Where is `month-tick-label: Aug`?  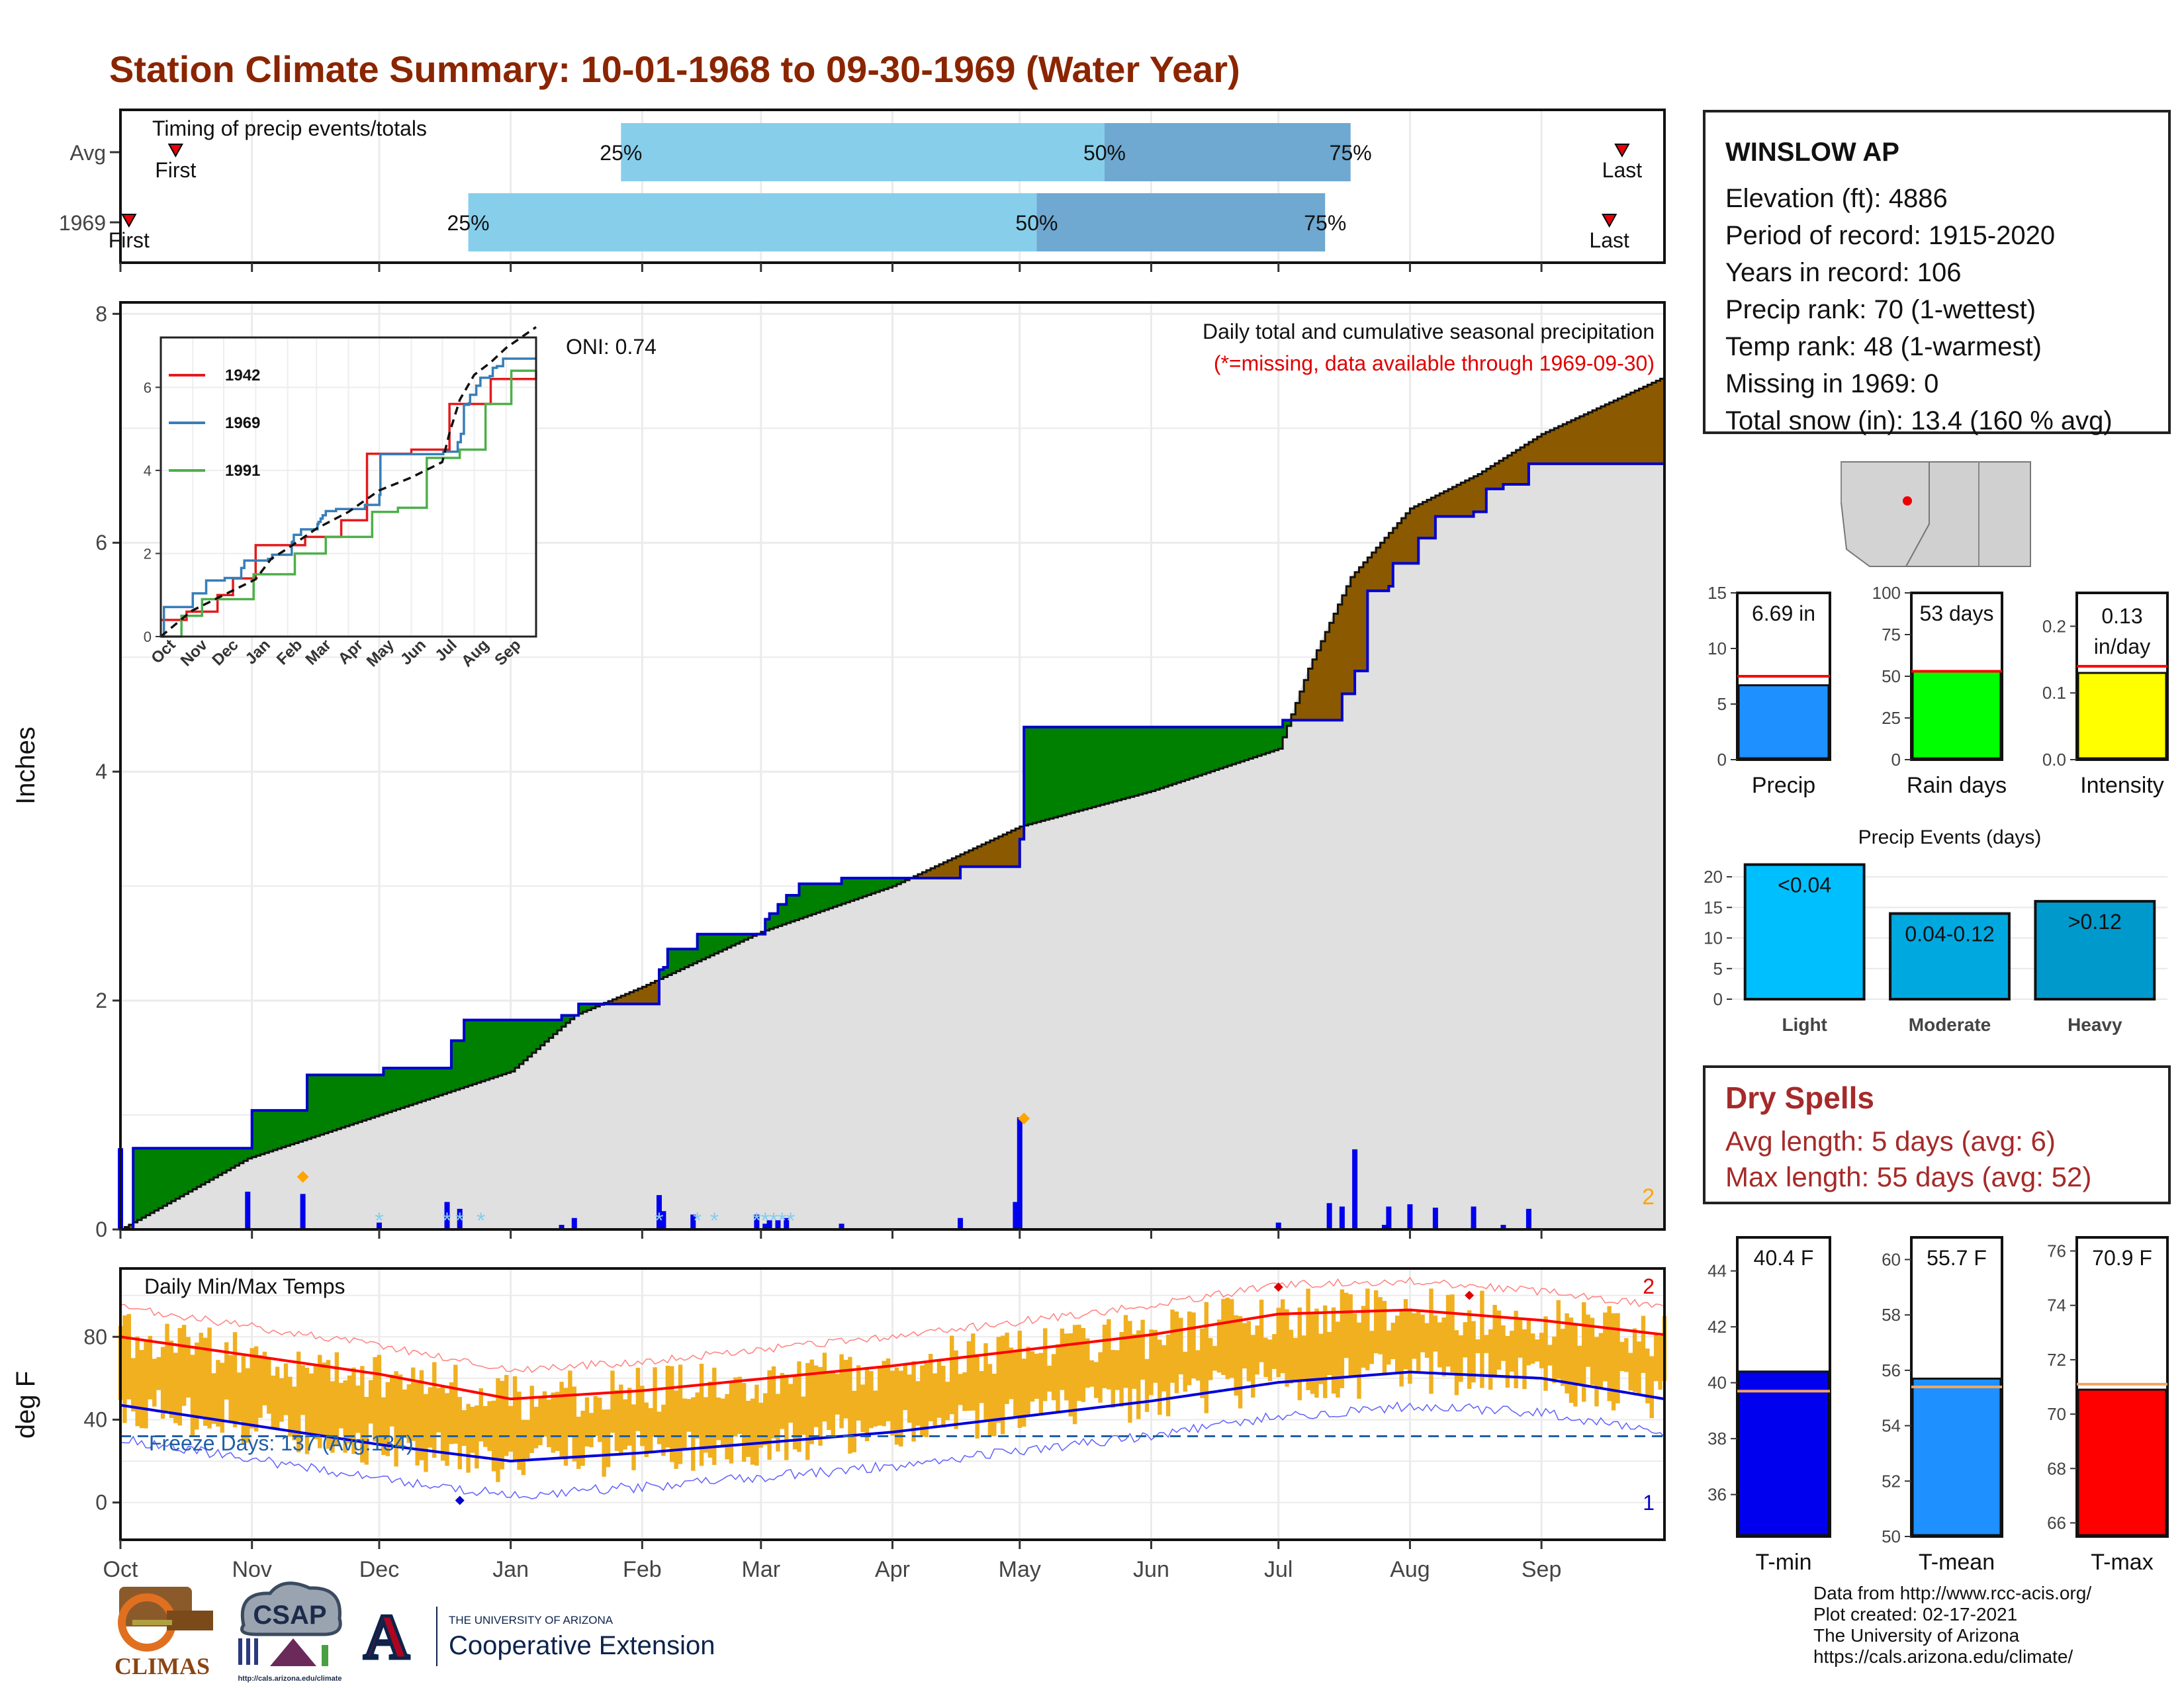 month-tick-label: Aug is located at coordinates (1410, 1569).